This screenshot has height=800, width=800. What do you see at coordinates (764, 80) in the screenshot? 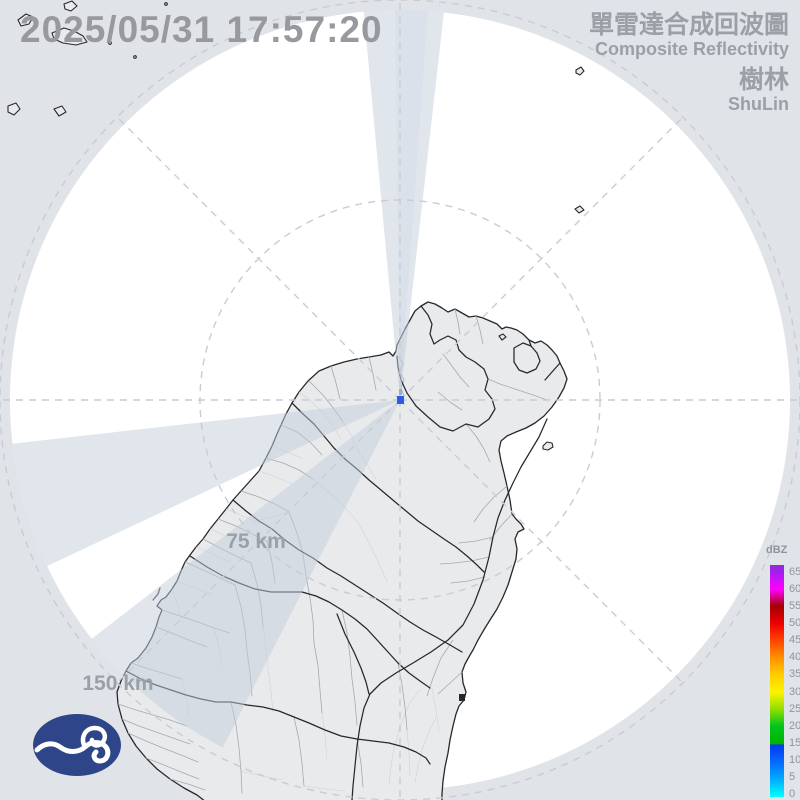
I see `station-name-zh: 樹林` at bounding box center [764, 80].